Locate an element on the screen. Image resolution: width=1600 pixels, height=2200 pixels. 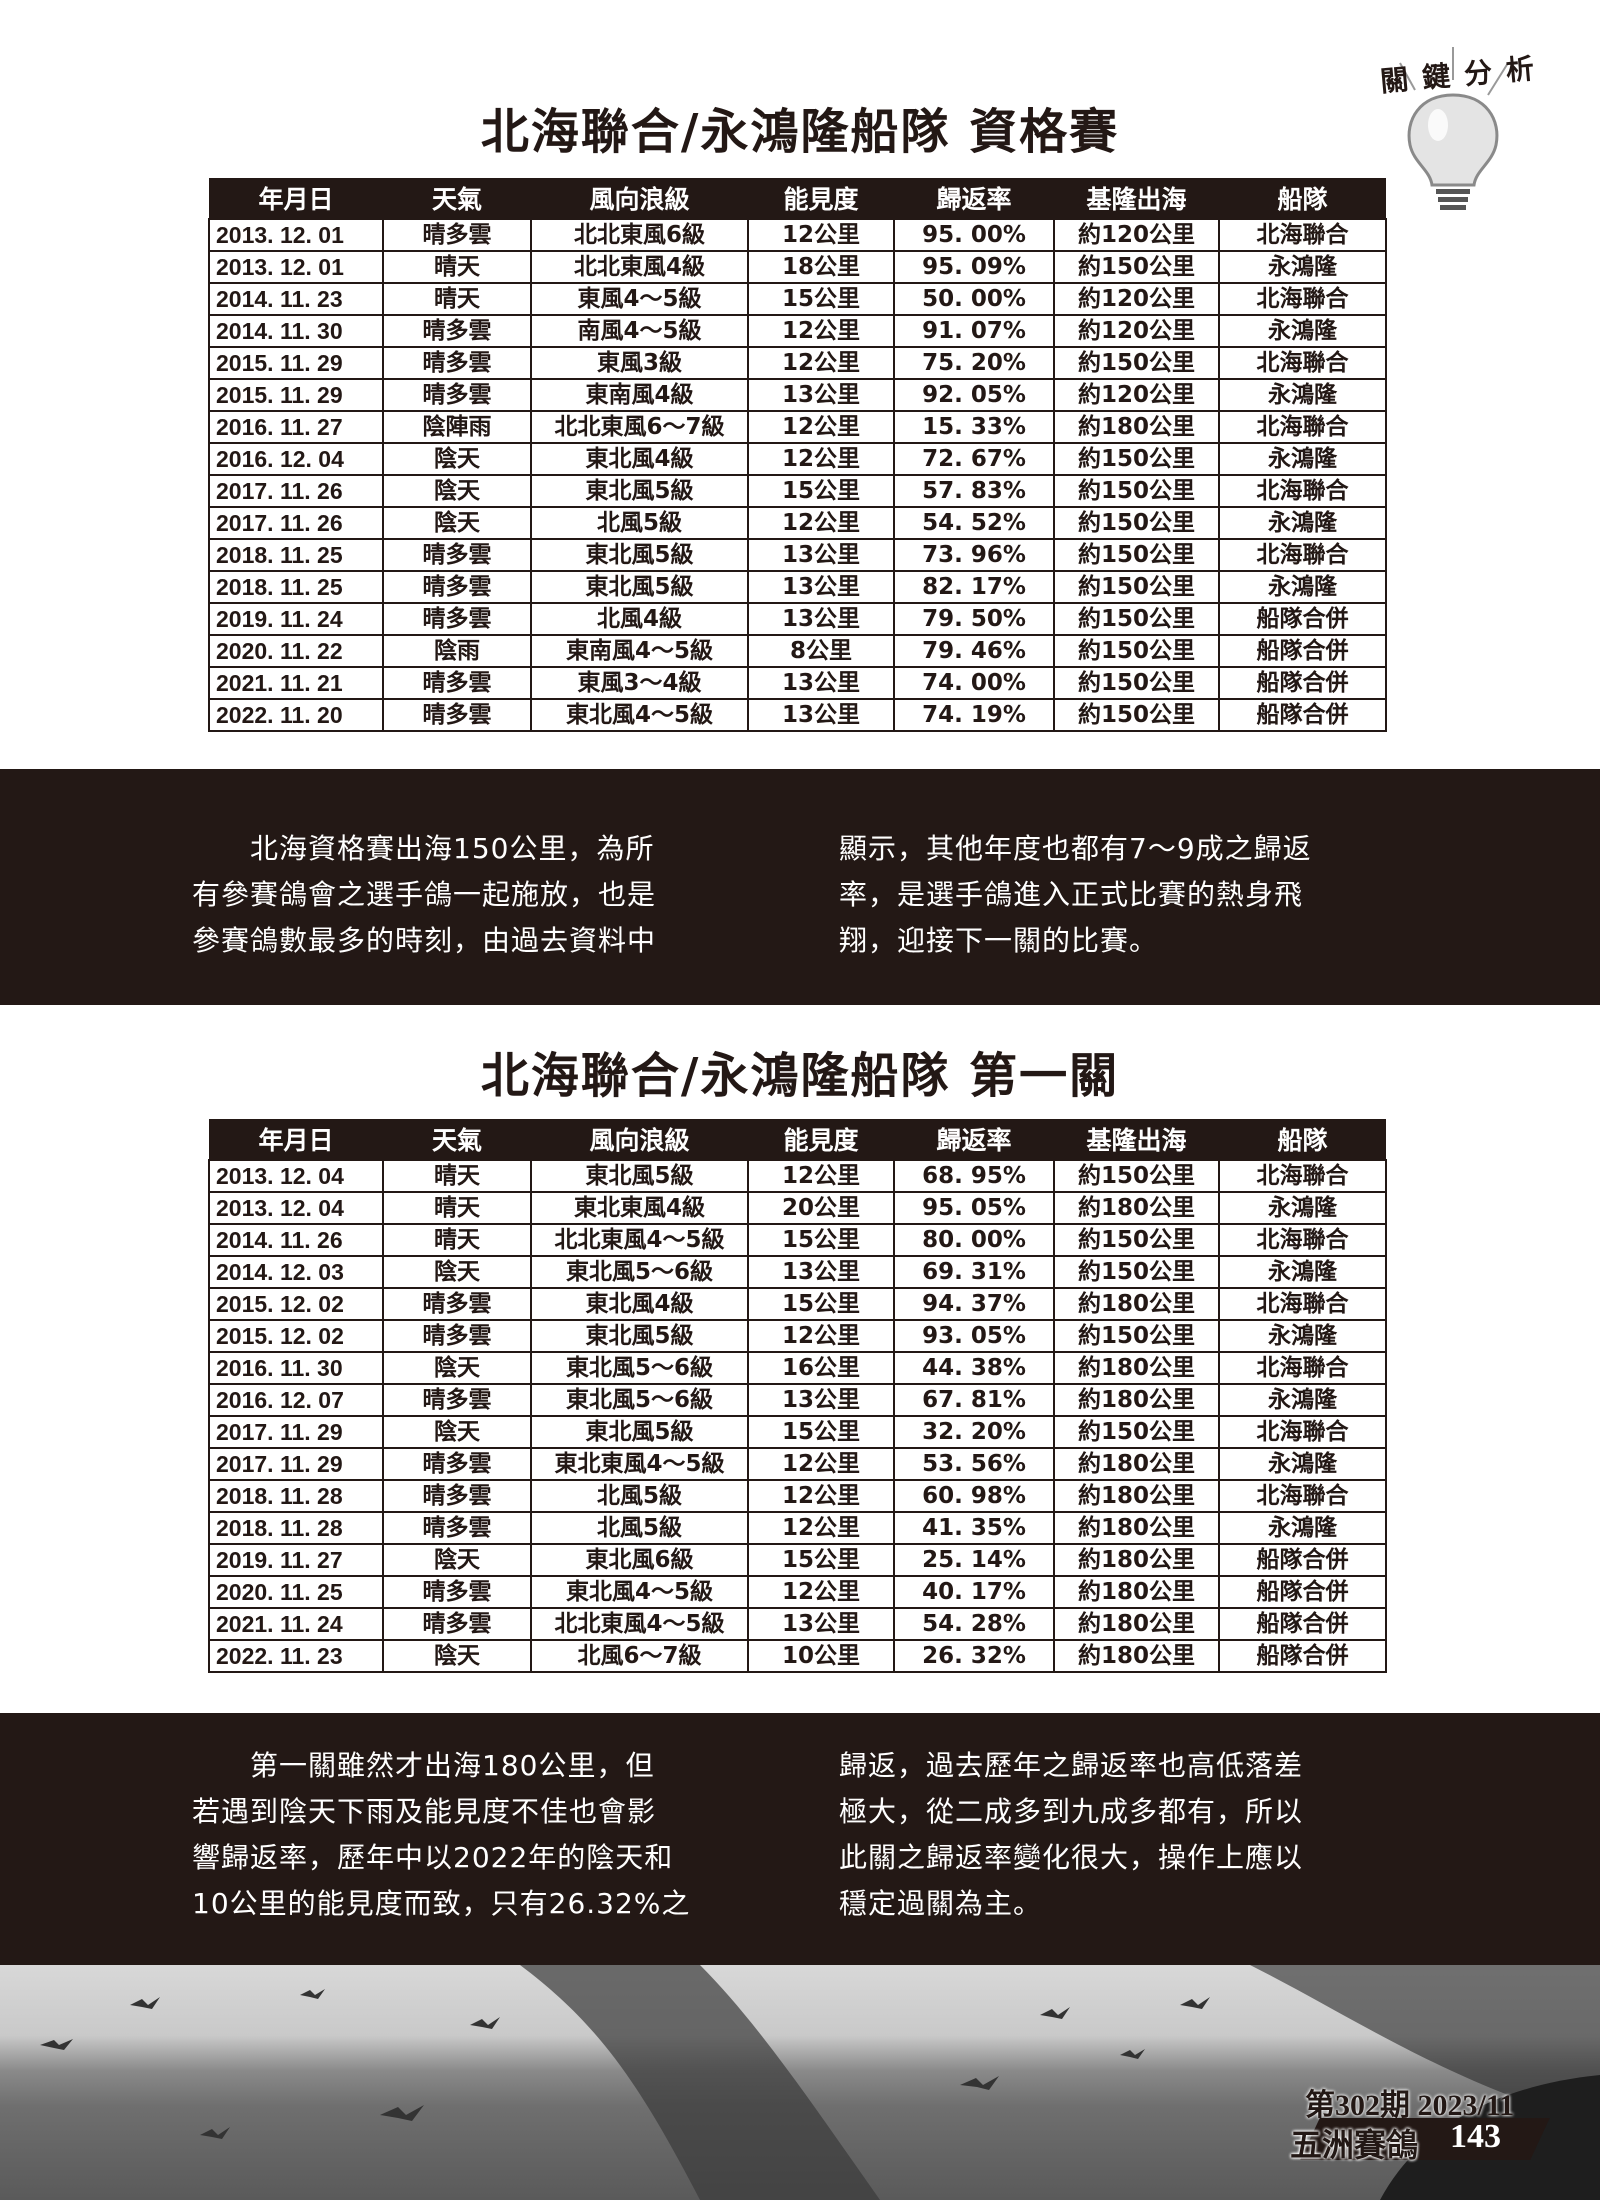
cell-return-rate: 40. 17% is located at coordinates (974, 1592).